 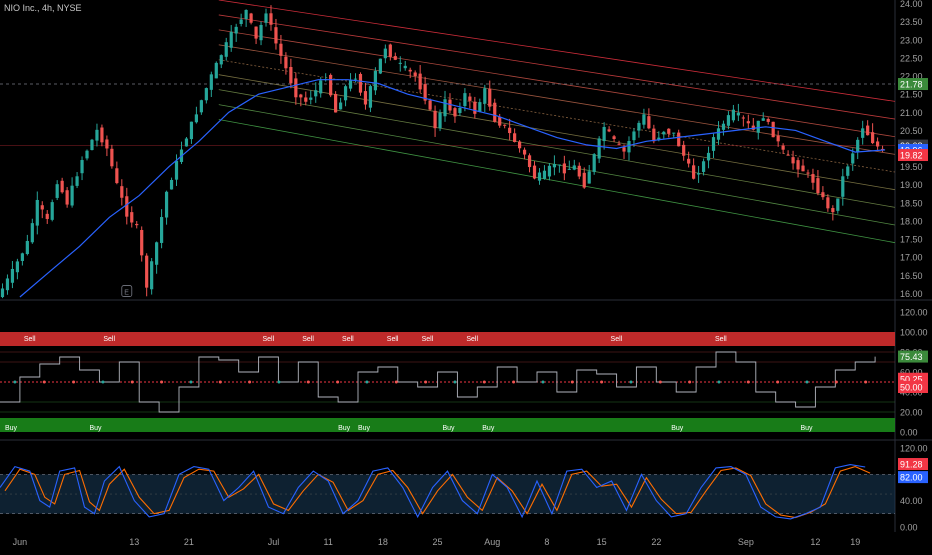 I want to click on price-tick-label: 19.50, so click(x=911, y=167).